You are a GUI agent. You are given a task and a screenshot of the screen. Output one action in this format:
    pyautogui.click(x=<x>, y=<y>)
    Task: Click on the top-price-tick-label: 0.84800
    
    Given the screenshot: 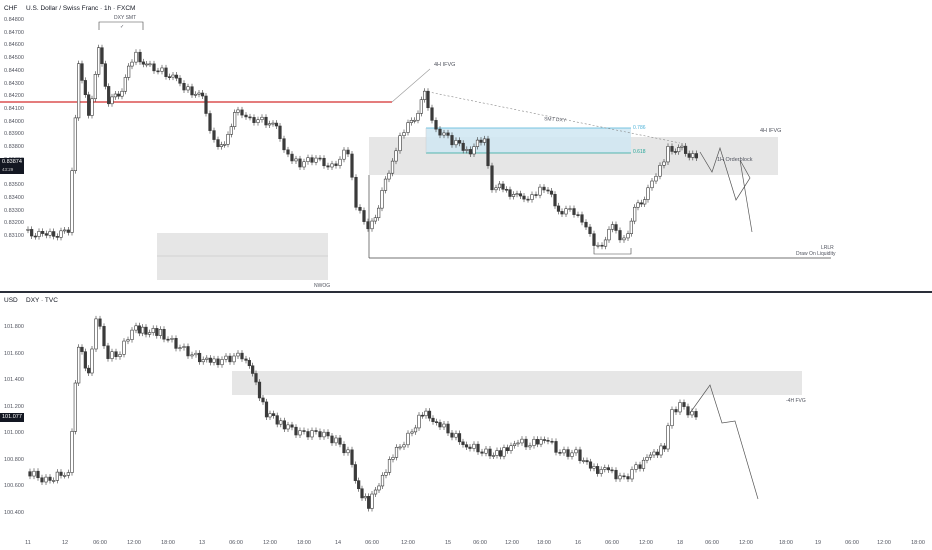 What is the action you would take?
    pyautogui.click(x=14, y=20)
    